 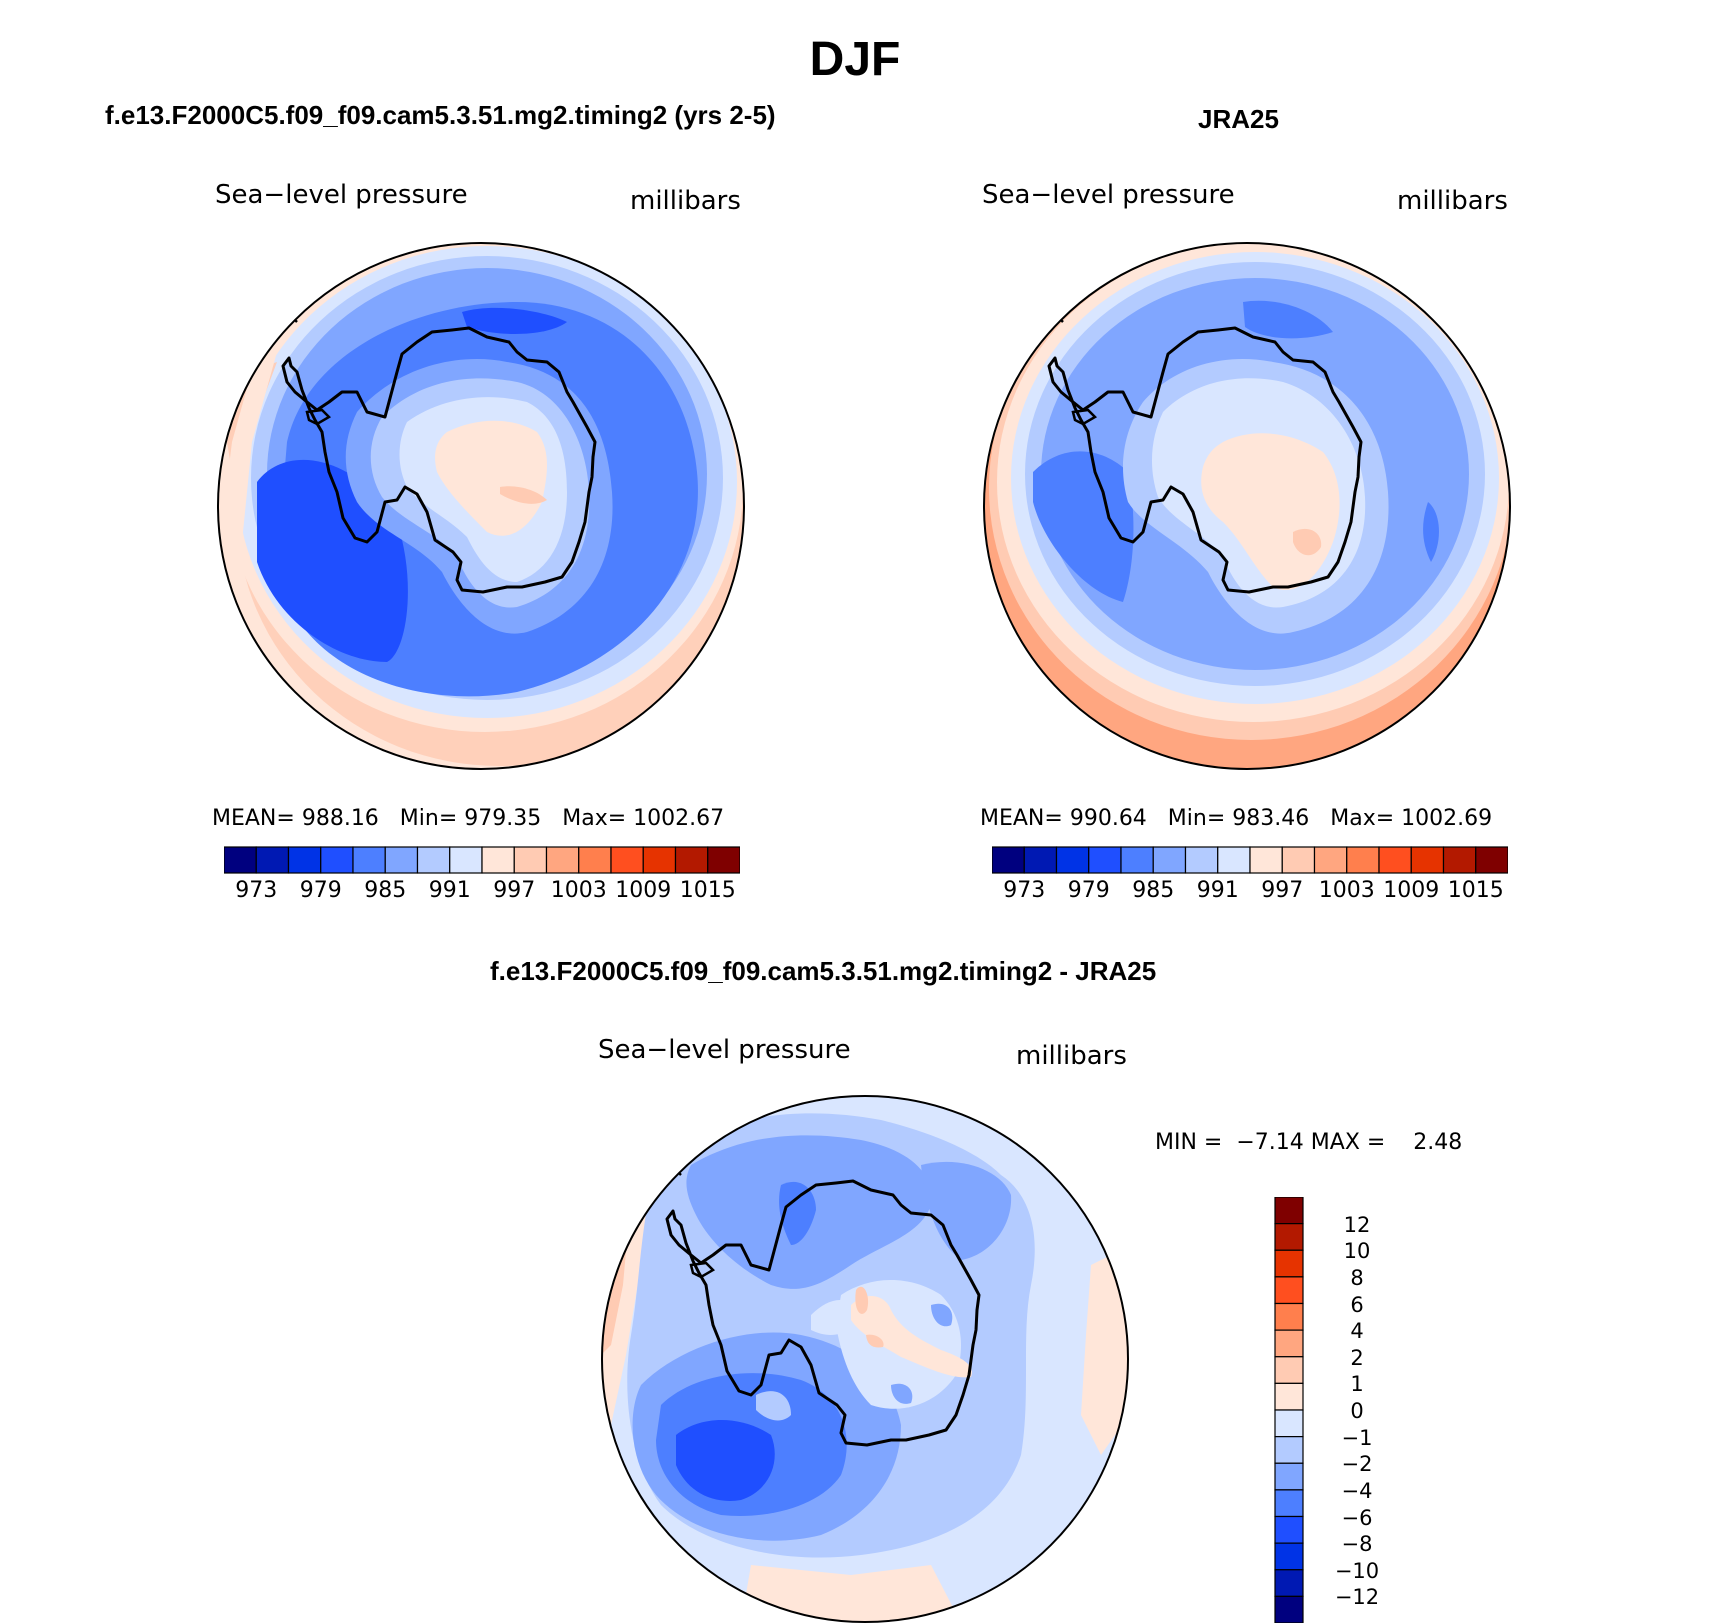 What do you see at coordinates (724, 1050) in the screenshot?
I see `diff-panel-variable-label: Sea−level pressure` at bounding box center [724, 1050].